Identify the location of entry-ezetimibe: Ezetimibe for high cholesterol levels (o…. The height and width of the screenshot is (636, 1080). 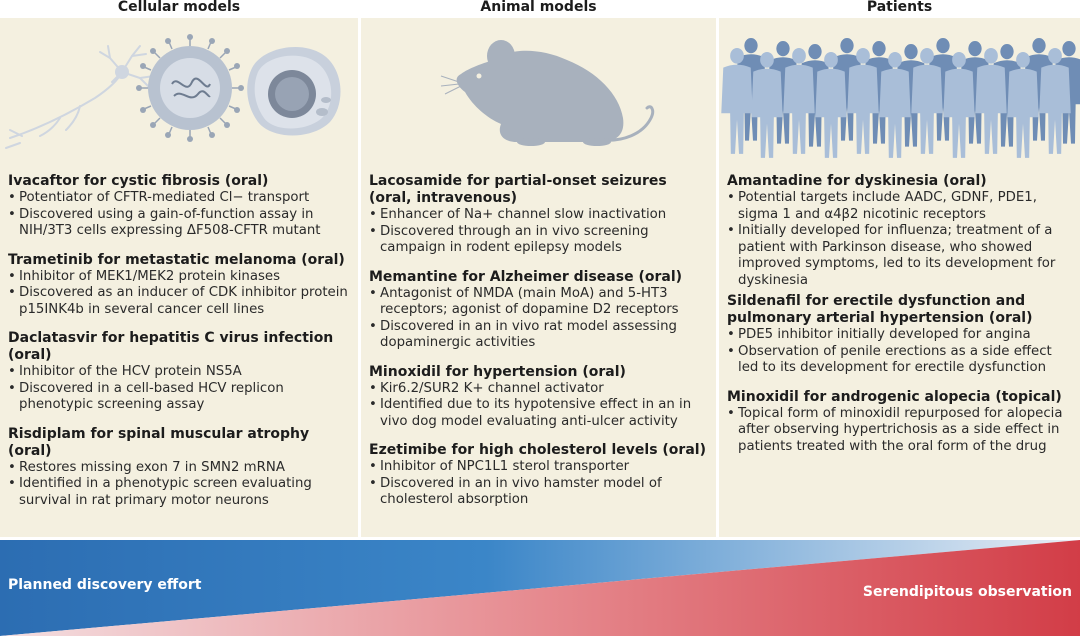
(539, 475).